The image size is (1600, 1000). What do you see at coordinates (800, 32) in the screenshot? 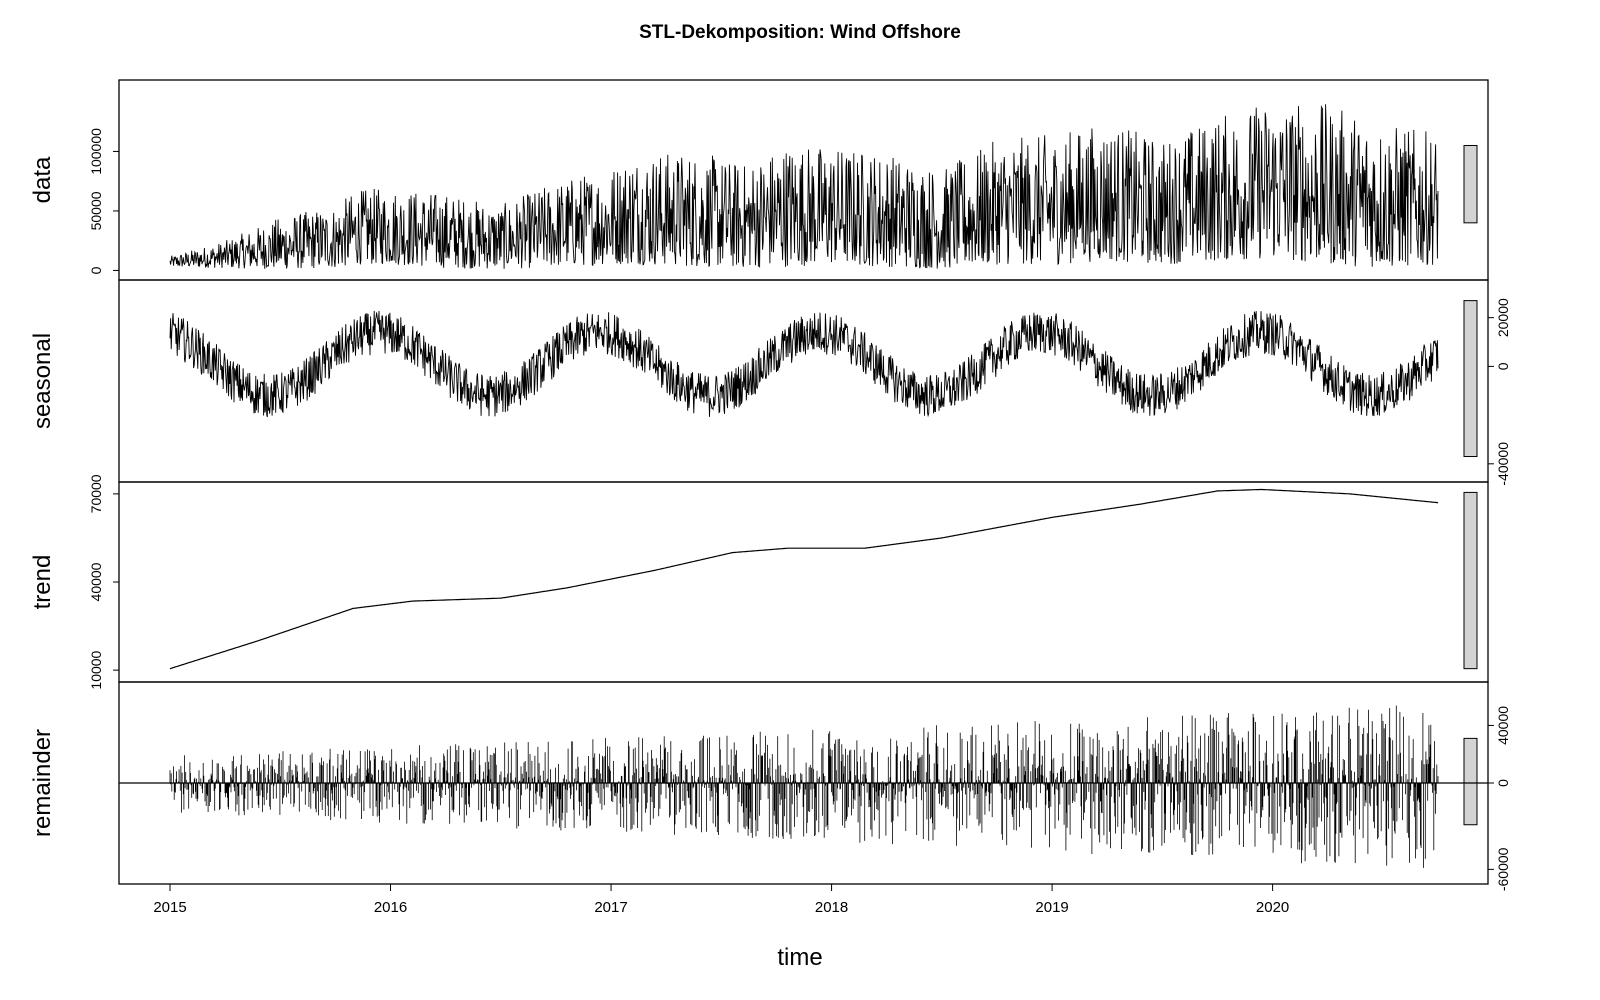
I see `chart-title: STL-Dekomposition: Wind Offshore` at bounding box center [800, 32].